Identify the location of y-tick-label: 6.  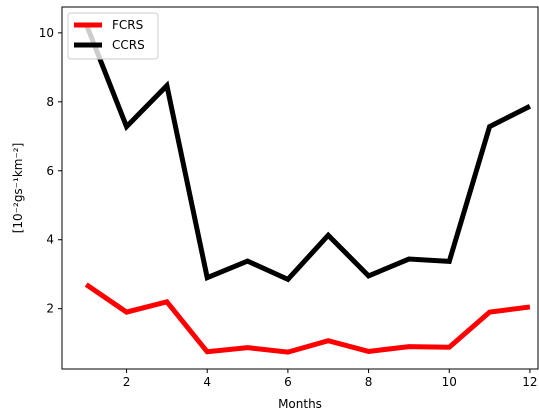
(50, 171).